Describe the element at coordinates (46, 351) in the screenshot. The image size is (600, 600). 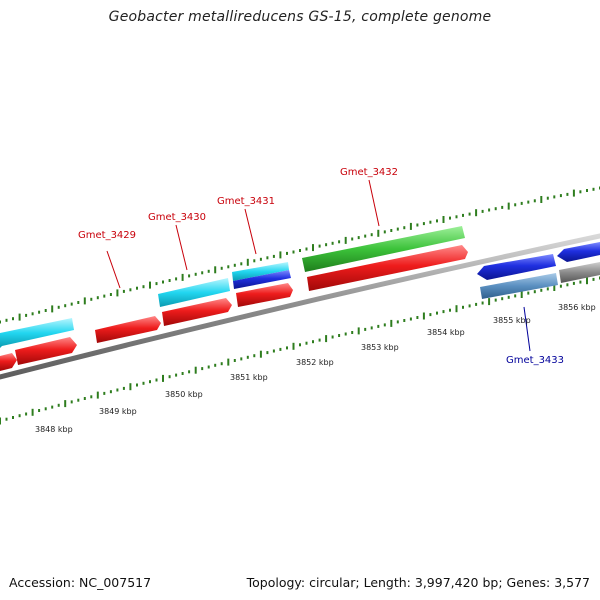
I see `red-cds-left` at that location.